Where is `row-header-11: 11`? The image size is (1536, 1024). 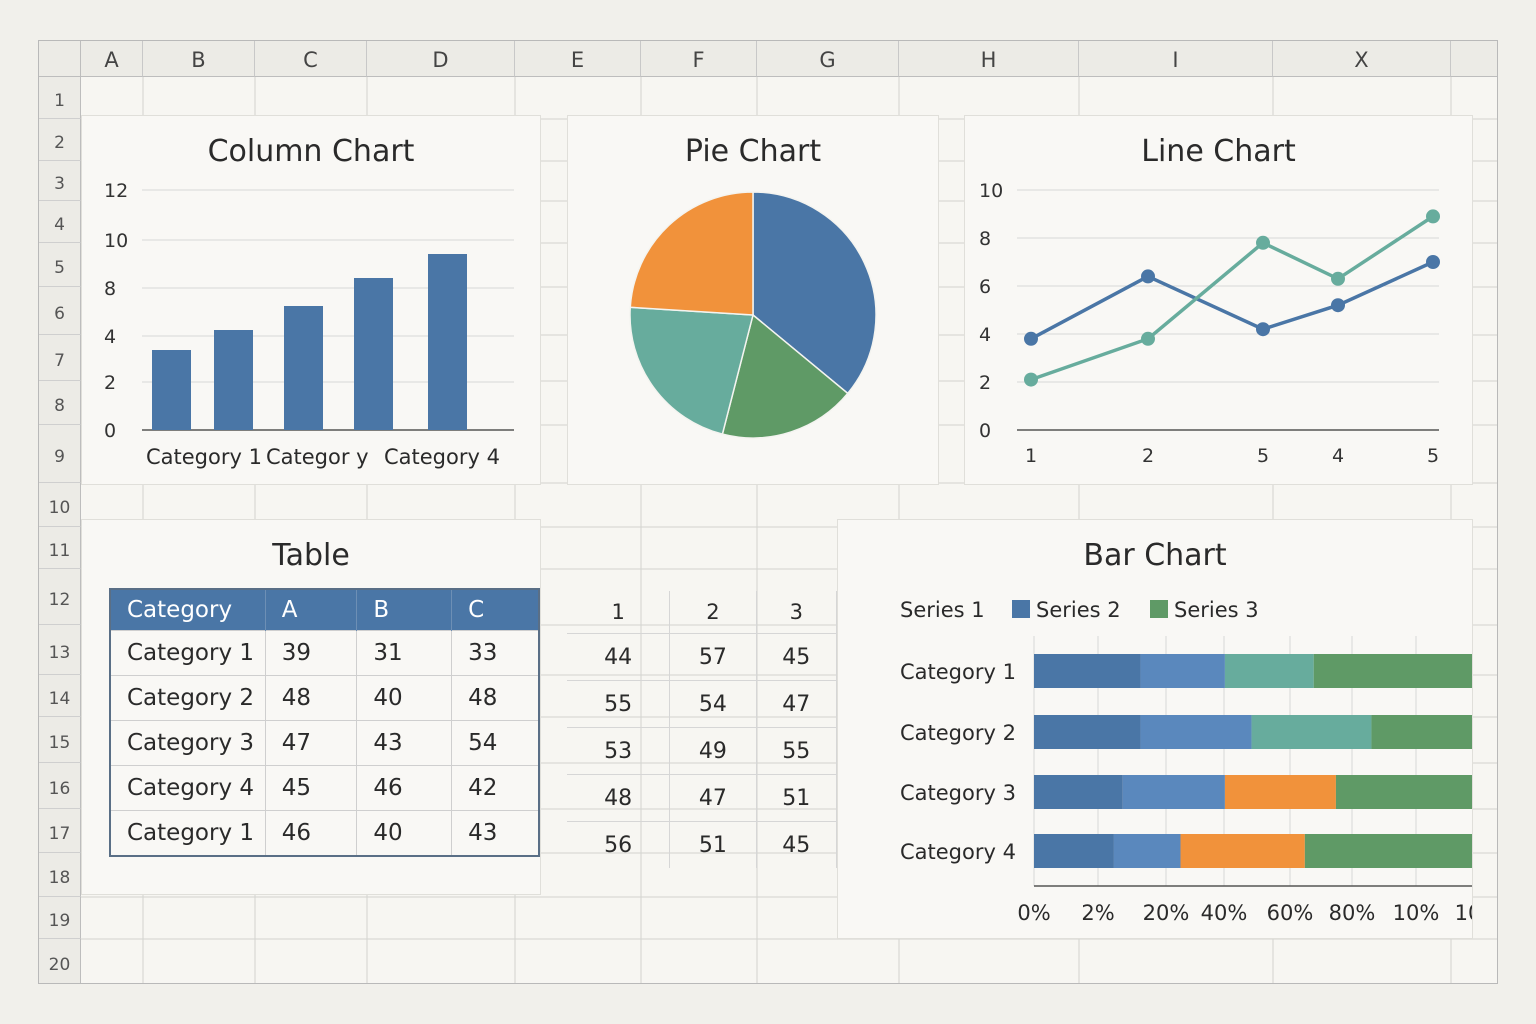
row-header-11: 11 is located at coordinates (60, 548).